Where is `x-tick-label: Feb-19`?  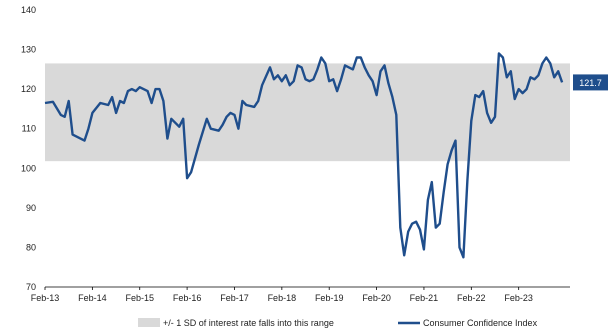 x-tick-label: Feb-19 is located at coordinates (329, 298).